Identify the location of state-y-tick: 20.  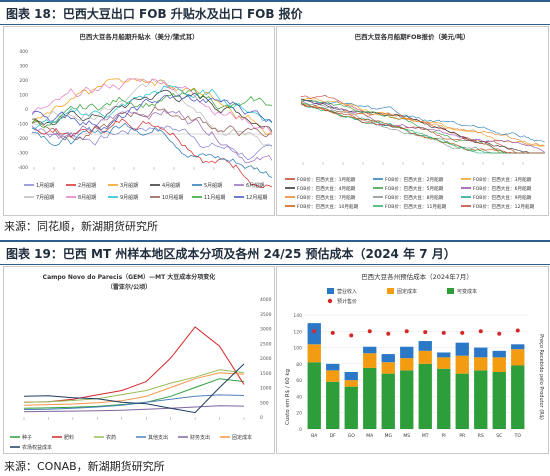
(299, 414).